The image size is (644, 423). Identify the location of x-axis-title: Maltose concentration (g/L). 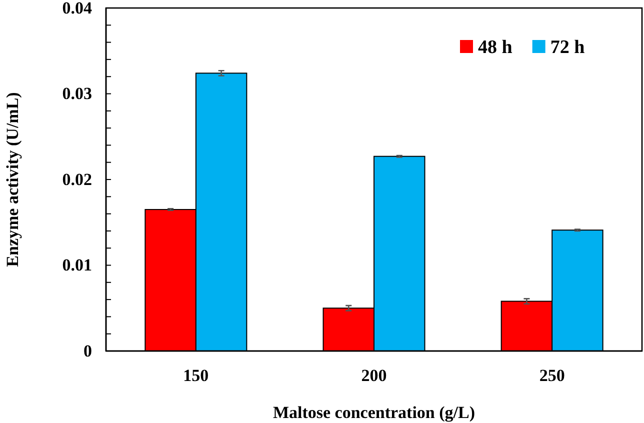
(374, 412).